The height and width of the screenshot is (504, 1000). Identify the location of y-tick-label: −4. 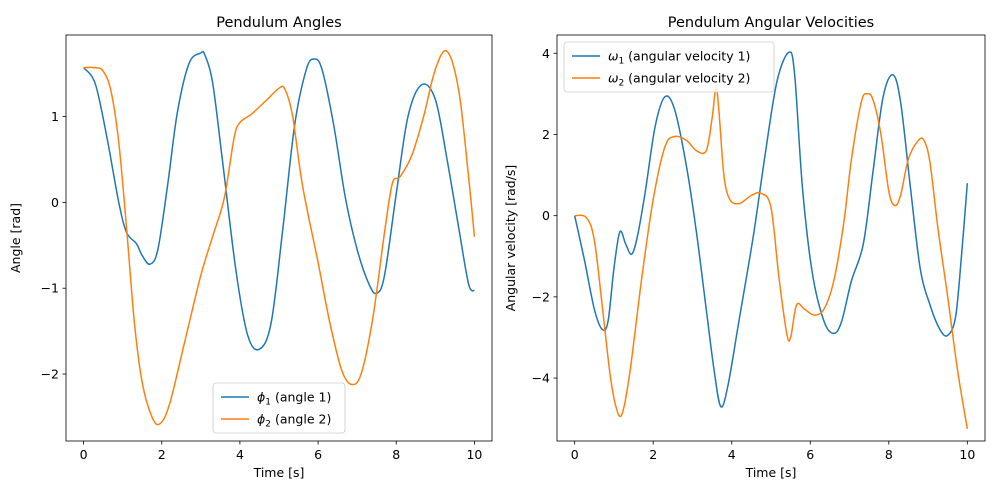
(541, 378).